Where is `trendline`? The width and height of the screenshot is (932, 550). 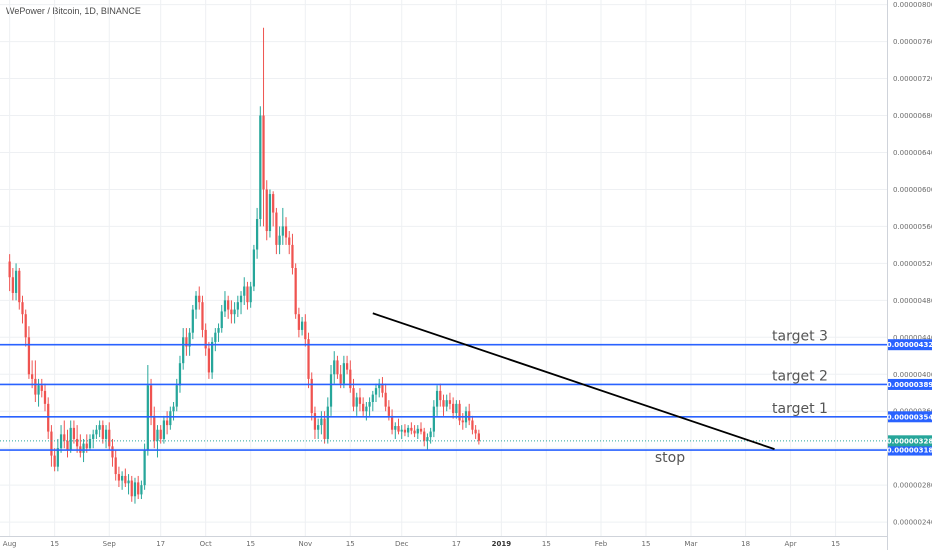
trendline is located at coordinates (573, 381).